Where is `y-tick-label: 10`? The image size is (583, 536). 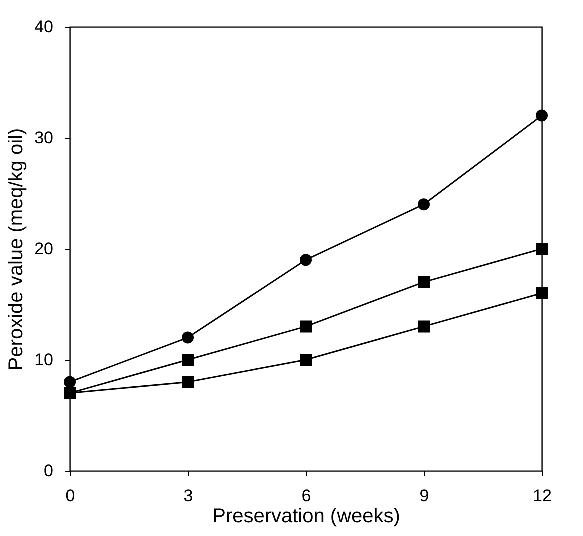
y-tick-label: 10 is located at coordinates (44, 360).